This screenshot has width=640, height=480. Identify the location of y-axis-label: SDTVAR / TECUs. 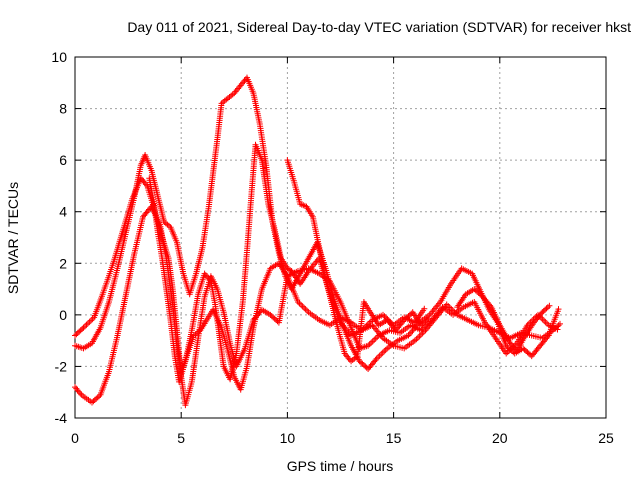
(13, 238).